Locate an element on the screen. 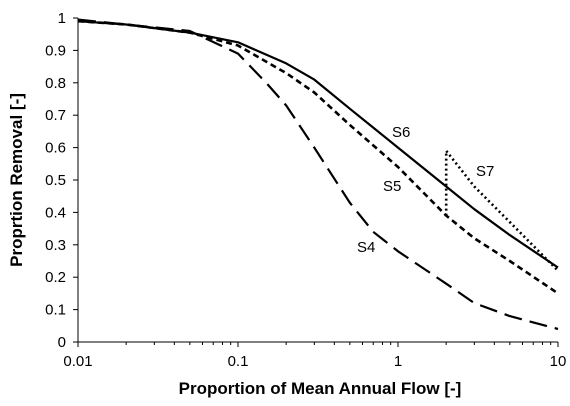  x-tick-label: 10 is located at coordinates (558, 361).